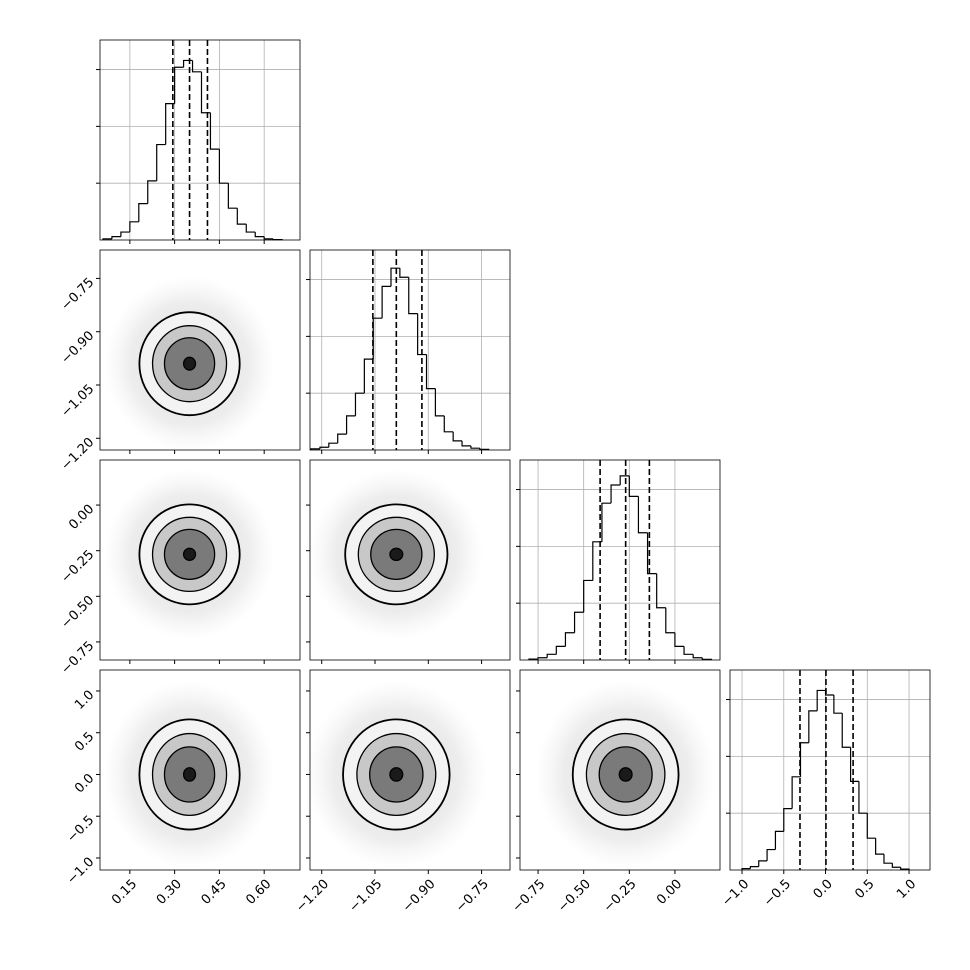  I want to click on y-tick-label: −0.90, so click(78, 347).